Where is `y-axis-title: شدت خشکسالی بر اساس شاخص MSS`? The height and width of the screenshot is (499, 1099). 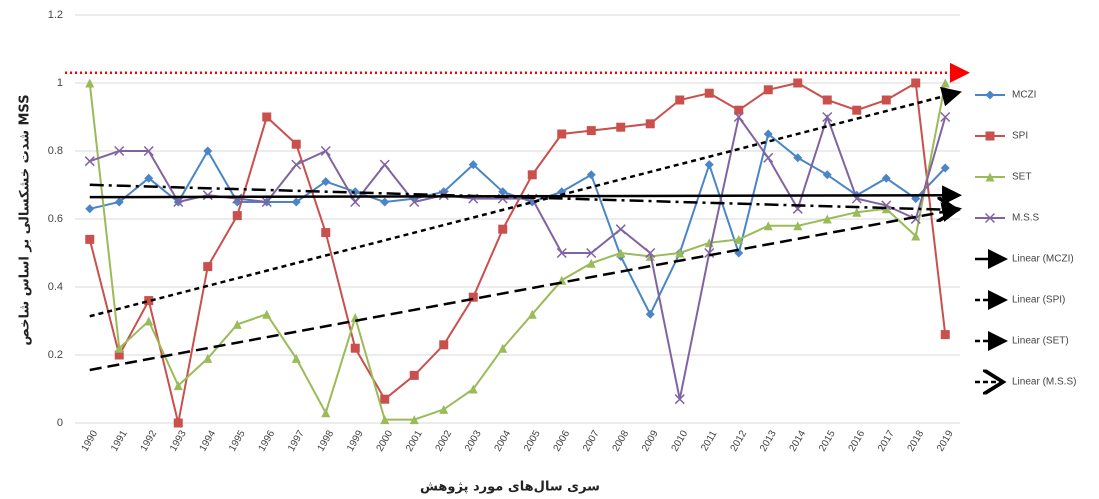 y-axis-title: شدت خشکسالی بر اساس شاخص MSS is located at coordinates (25, 219).